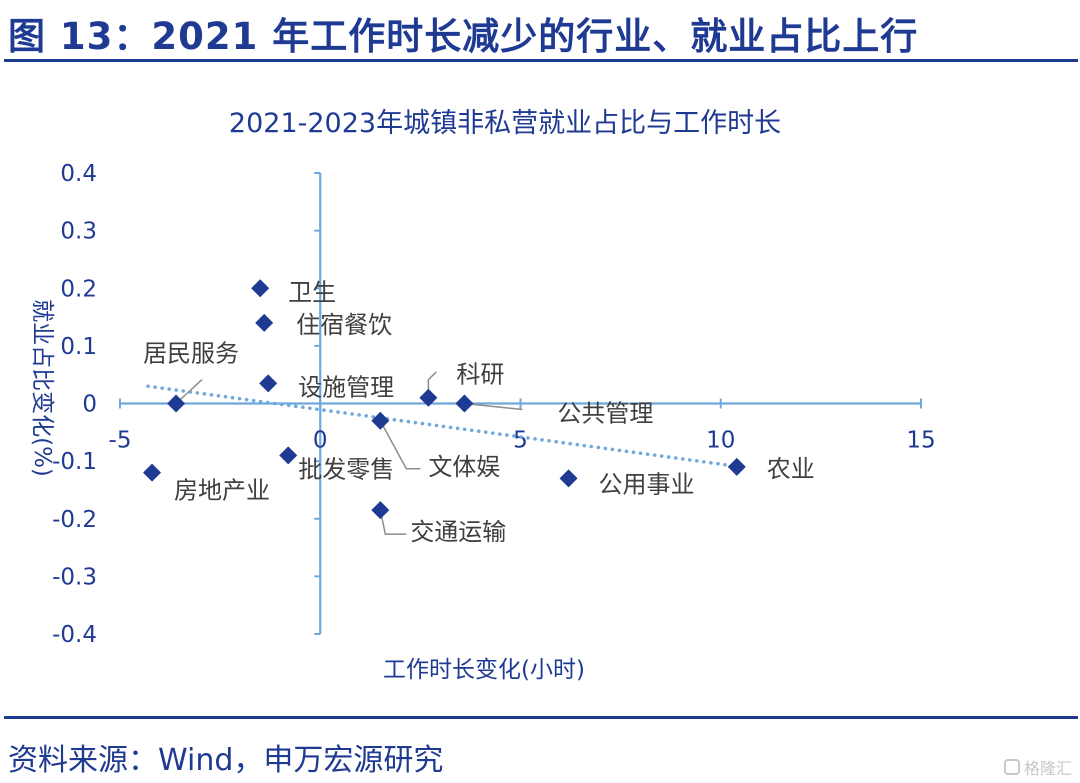  Describe the element at coordinates (541, 60) in the screenshot. I see `top-divider` at that location.